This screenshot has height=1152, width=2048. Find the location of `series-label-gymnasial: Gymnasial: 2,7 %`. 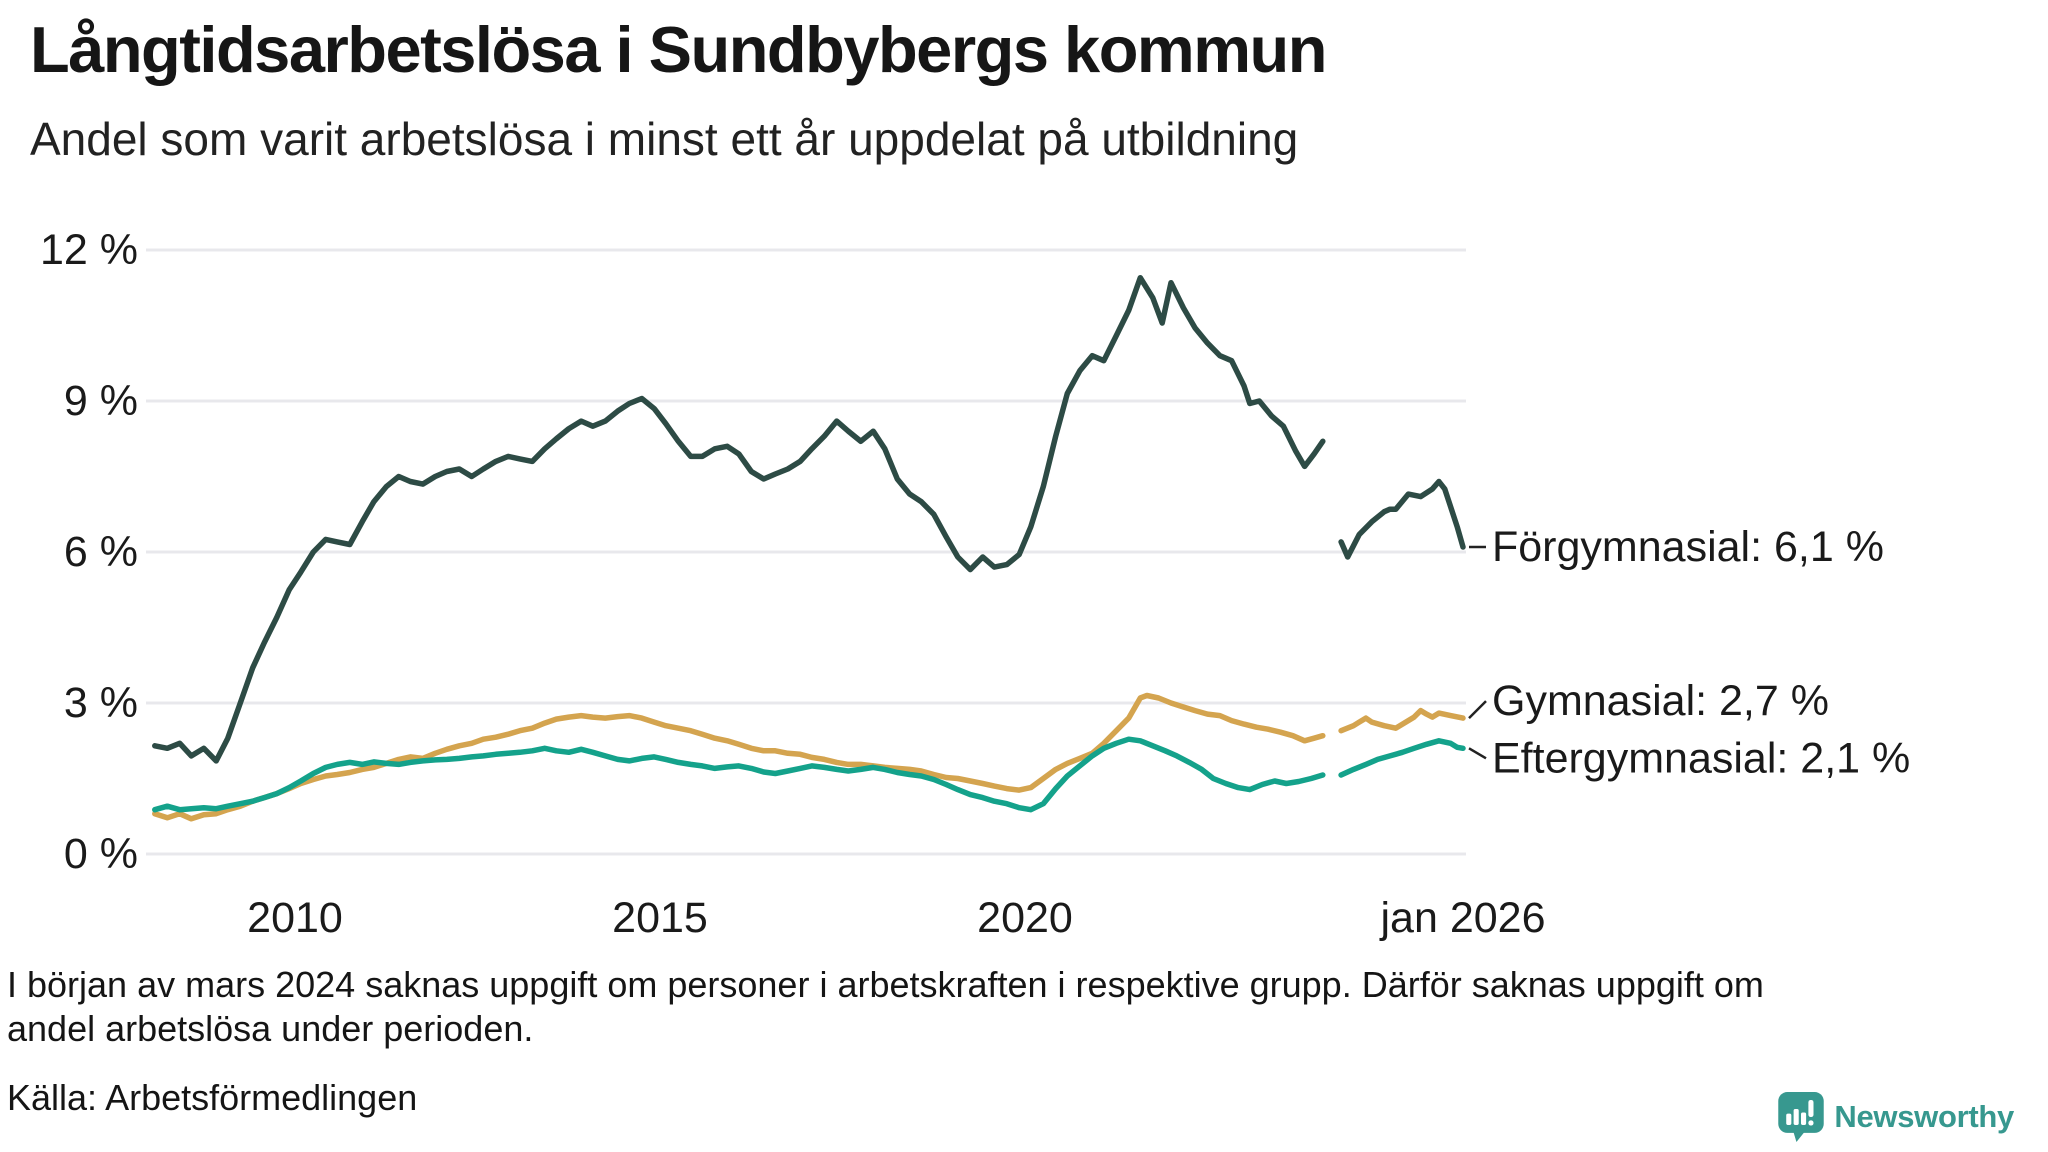

series-label-gymnasial: Gymnasial: 2,7 % is located at coordinates (1660, 701).